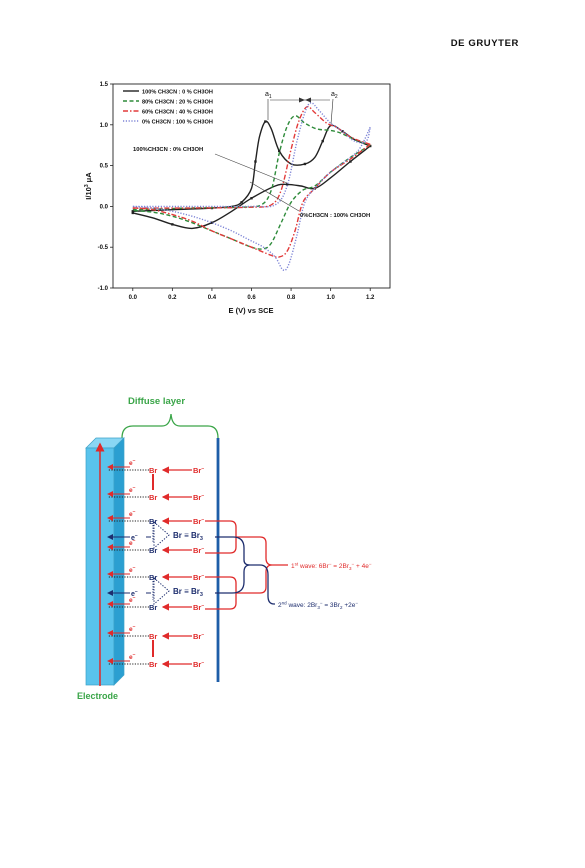 This screenshot has width=585, height=868. I want to click on second-wave-bracket, so click(245, 570).